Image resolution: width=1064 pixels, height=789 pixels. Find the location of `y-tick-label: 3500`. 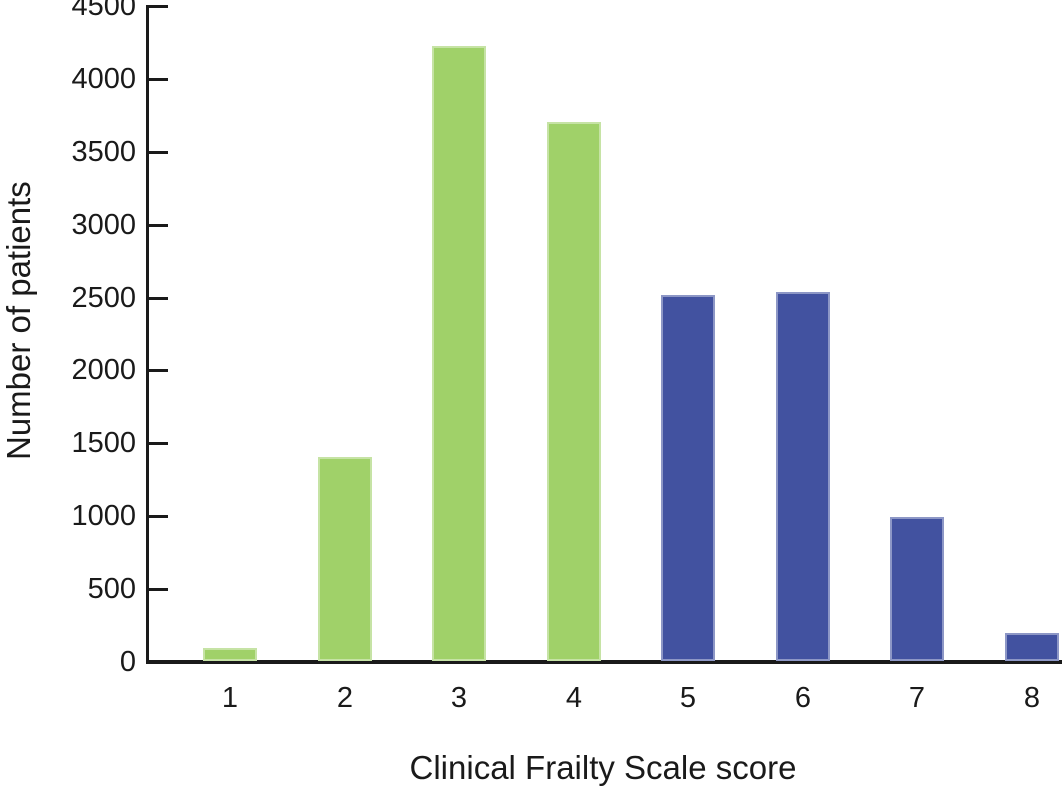

y-tick-label: 3500 is located at coordinates (103, 151).